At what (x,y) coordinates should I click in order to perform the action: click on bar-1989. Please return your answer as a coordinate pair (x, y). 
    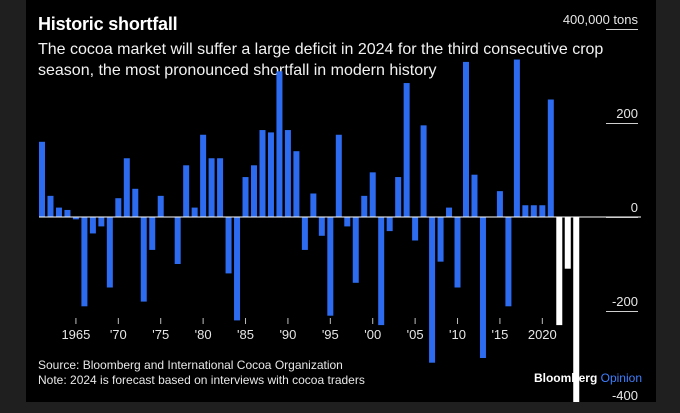
    Looking at the image, I should click on (279, 144).